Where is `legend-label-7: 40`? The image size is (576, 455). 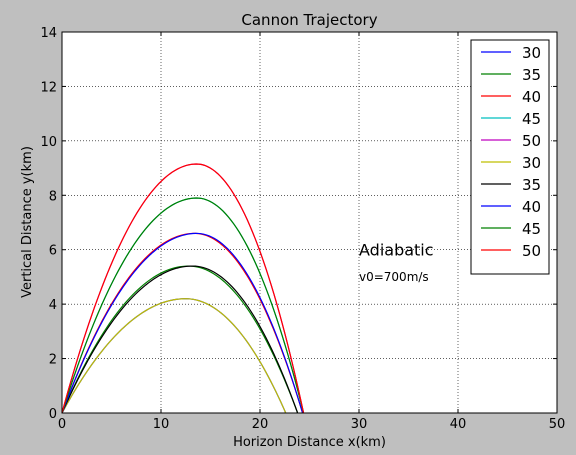 legend-label-7: 40 is located at coordinates (531, 207).